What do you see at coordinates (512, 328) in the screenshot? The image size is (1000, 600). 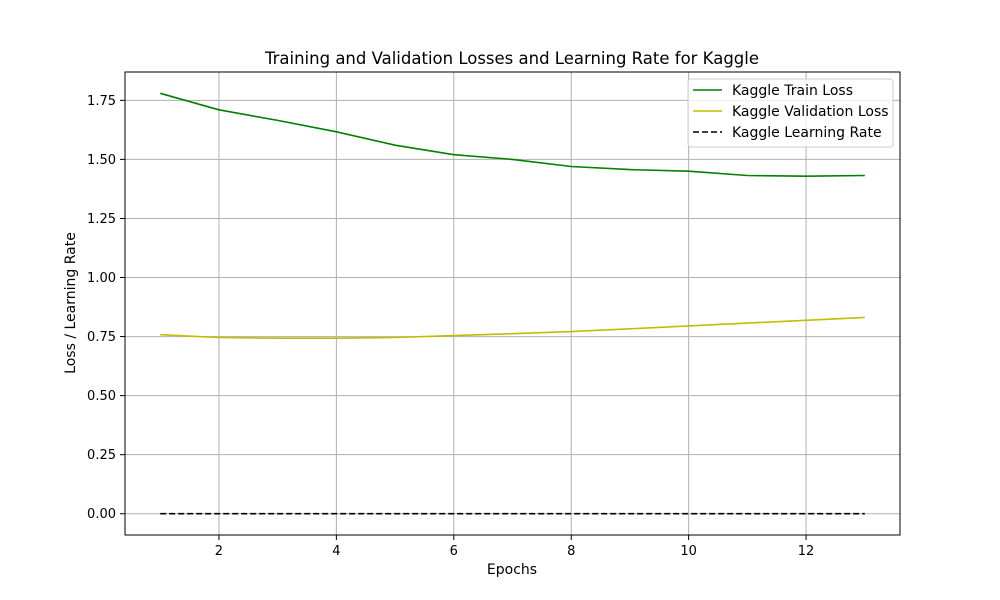 I see `kaggle-validation-loss-line` at bounding box center [512, 328].